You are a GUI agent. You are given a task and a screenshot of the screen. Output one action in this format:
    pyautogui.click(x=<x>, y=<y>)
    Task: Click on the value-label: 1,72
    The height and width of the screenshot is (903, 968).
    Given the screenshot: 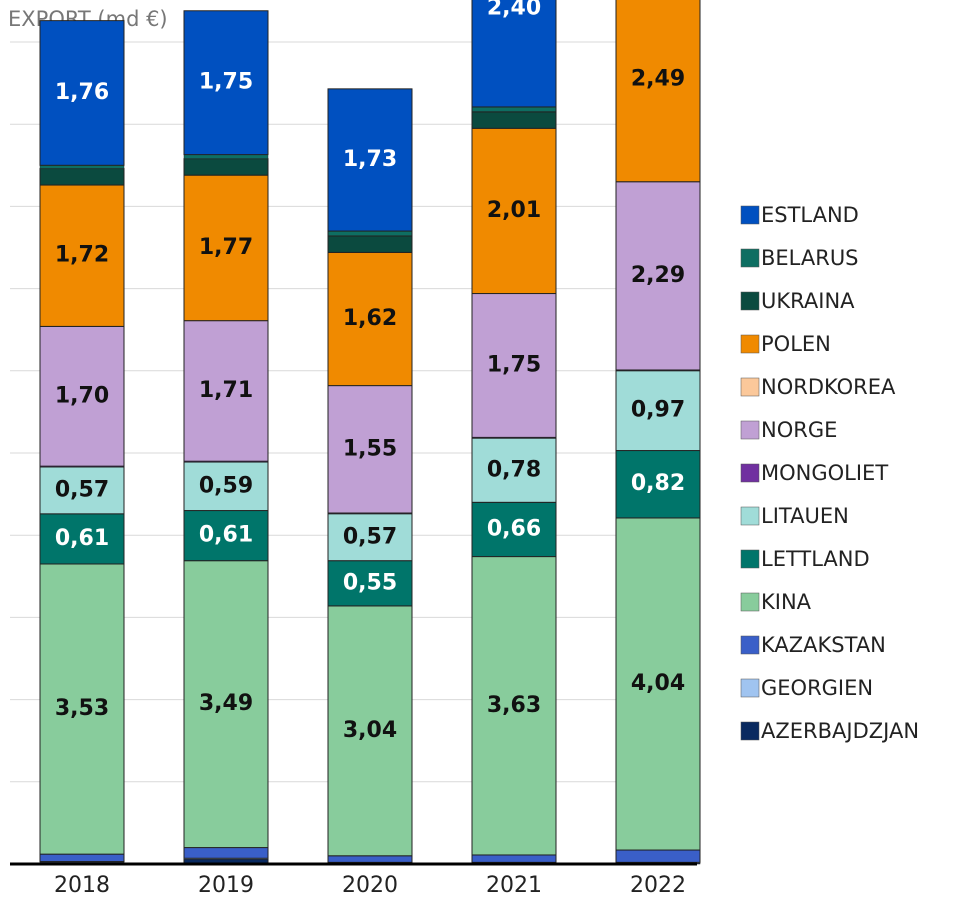 What is the action you would take?
    pyautogui.click(x=82, y=255)
    